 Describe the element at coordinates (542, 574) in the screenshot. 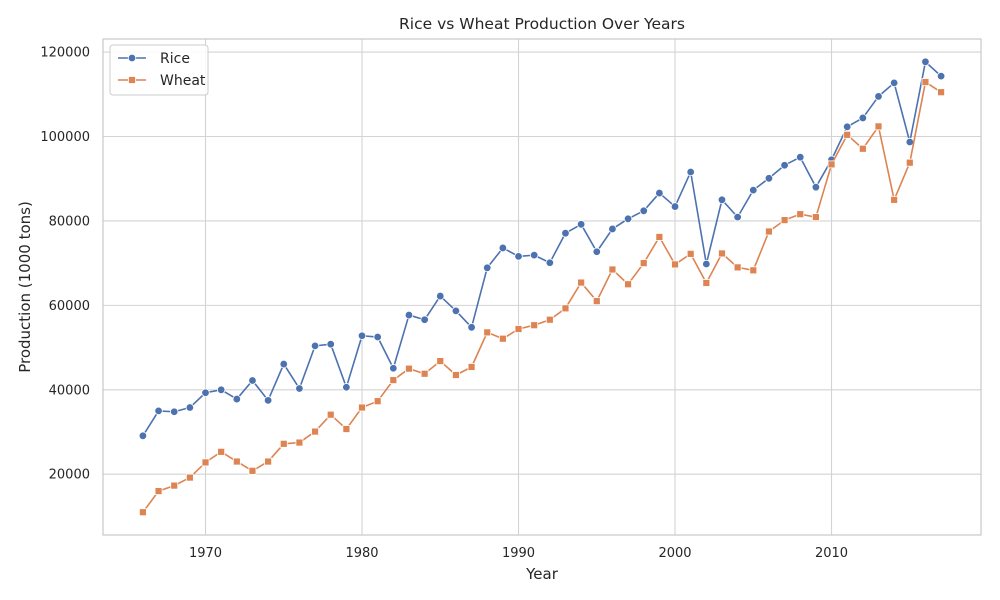

I see `x-axis-title: Year` at that location.